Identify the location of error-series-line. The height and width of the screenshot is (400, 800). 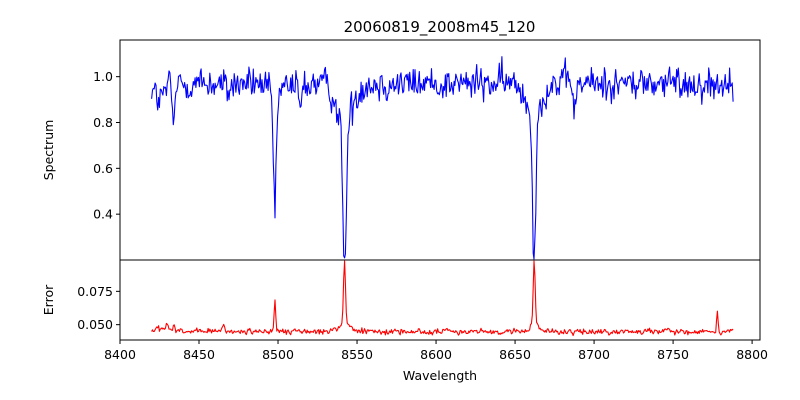
(442, 298).